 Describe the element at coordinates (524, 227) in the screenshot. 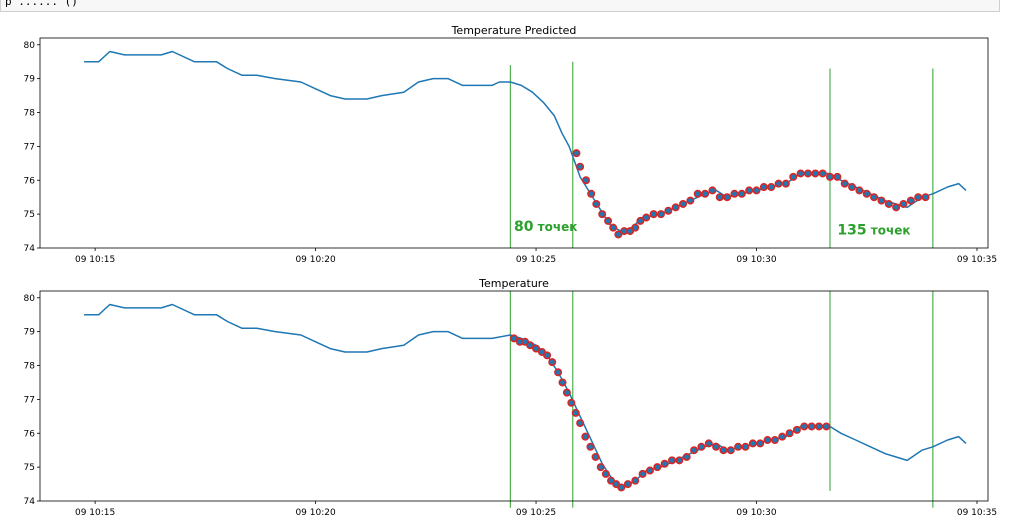

I see `annotation-count: 80` at that location.